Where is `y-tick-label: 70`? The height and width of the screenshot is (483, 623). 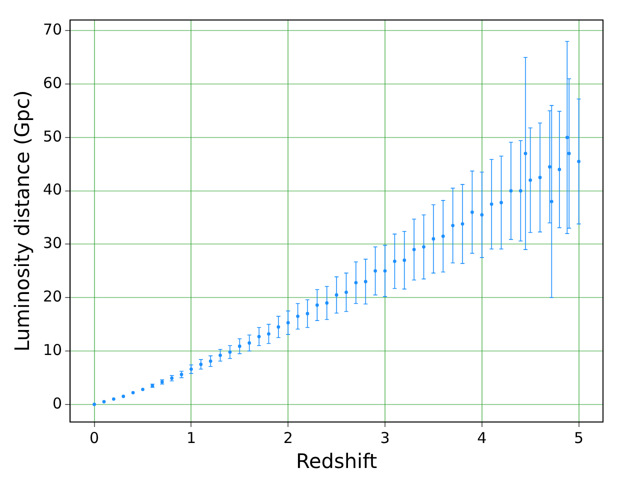
y-tick-label: 70 is located at coordinates (52, 29).